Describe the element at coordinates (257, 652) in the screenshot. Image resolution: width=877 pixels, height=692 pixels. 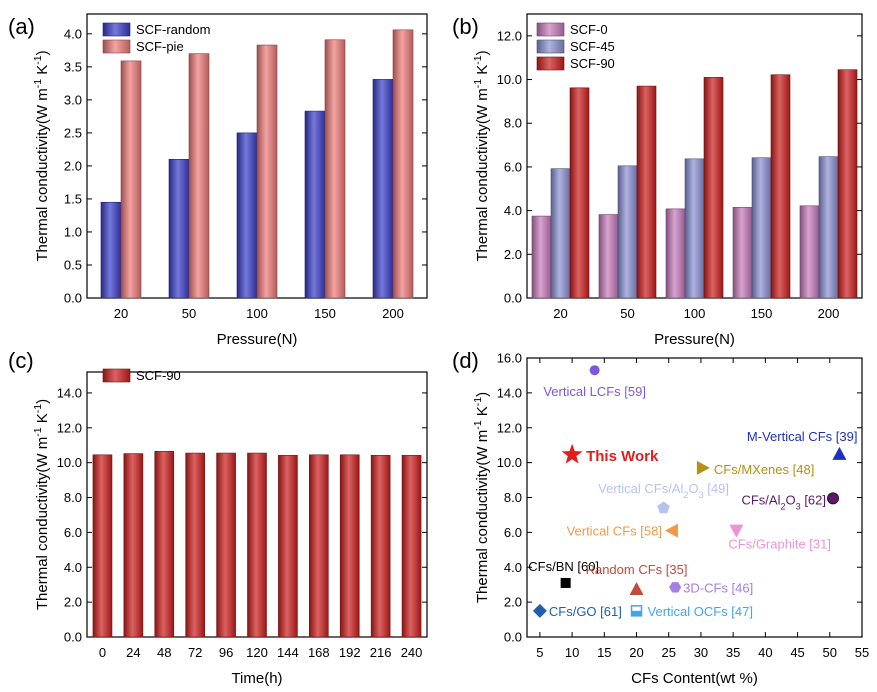
I see `x-tick-label: 120` at that location.